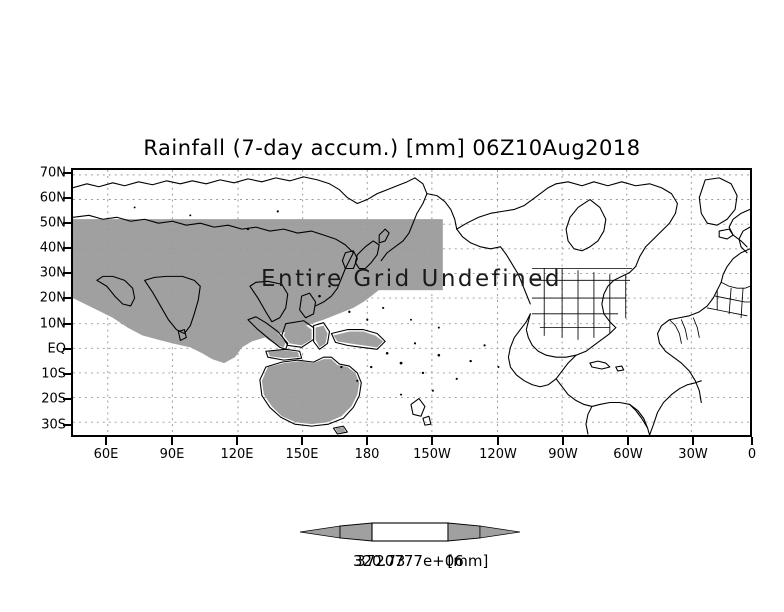 Image resolution: width=784 pixels, height=612 pixels. What do you see at coordinates (498, 454) in the screenshot?
I see `x-tick-label-120w: 120W` at bounding box center [498, 454].